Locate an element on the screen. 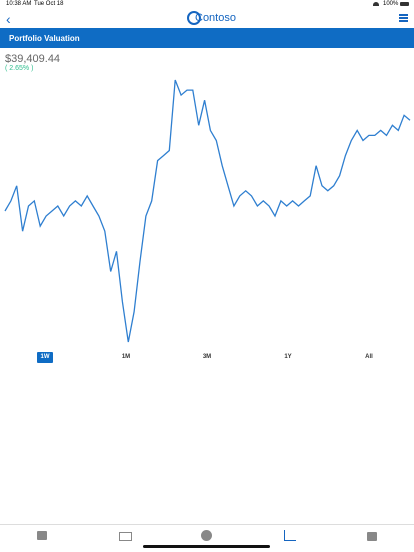  menu-button is located at coordinates (403, 18).